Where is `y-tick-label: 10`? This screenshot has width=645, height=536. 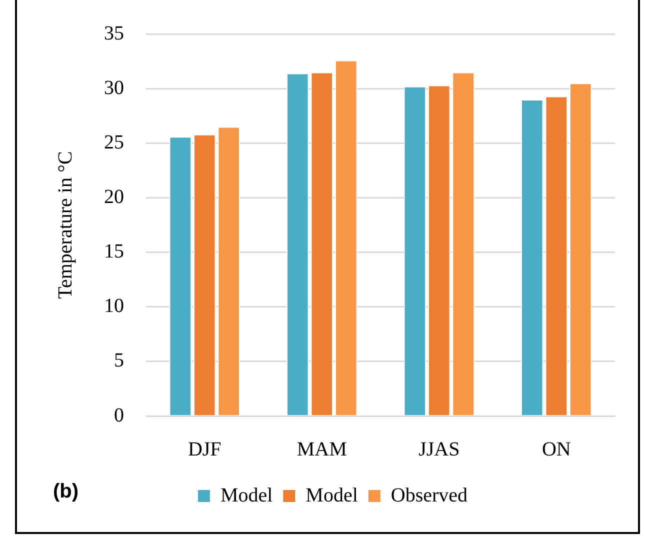 y-tick-label: 10 is located at coordinates (114, 306).